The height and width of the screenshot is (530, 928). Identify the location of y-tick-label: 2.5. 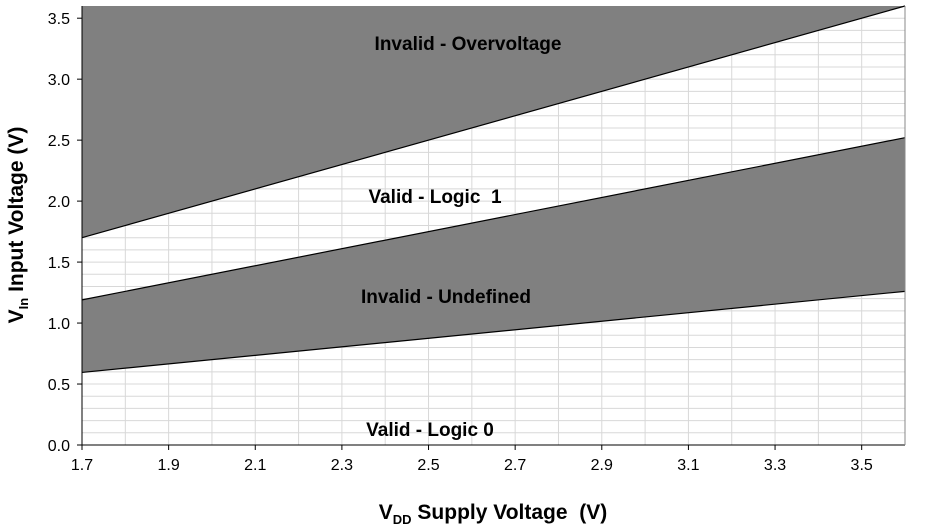
(59, 141).